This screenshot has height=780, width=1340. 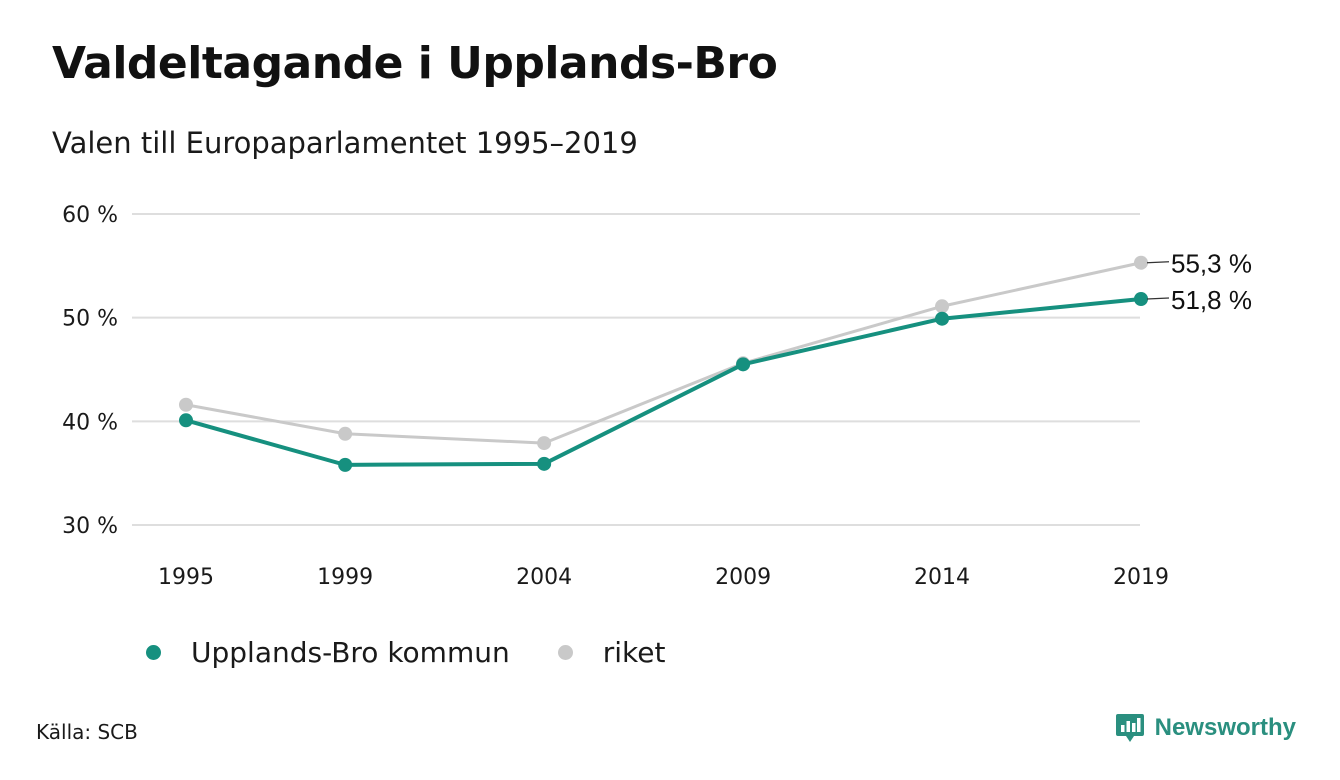 What do you see at coordinates (186, 420) in the screenshot?
I see `data-point-kommun-1995` at bounding box center [186, 420].